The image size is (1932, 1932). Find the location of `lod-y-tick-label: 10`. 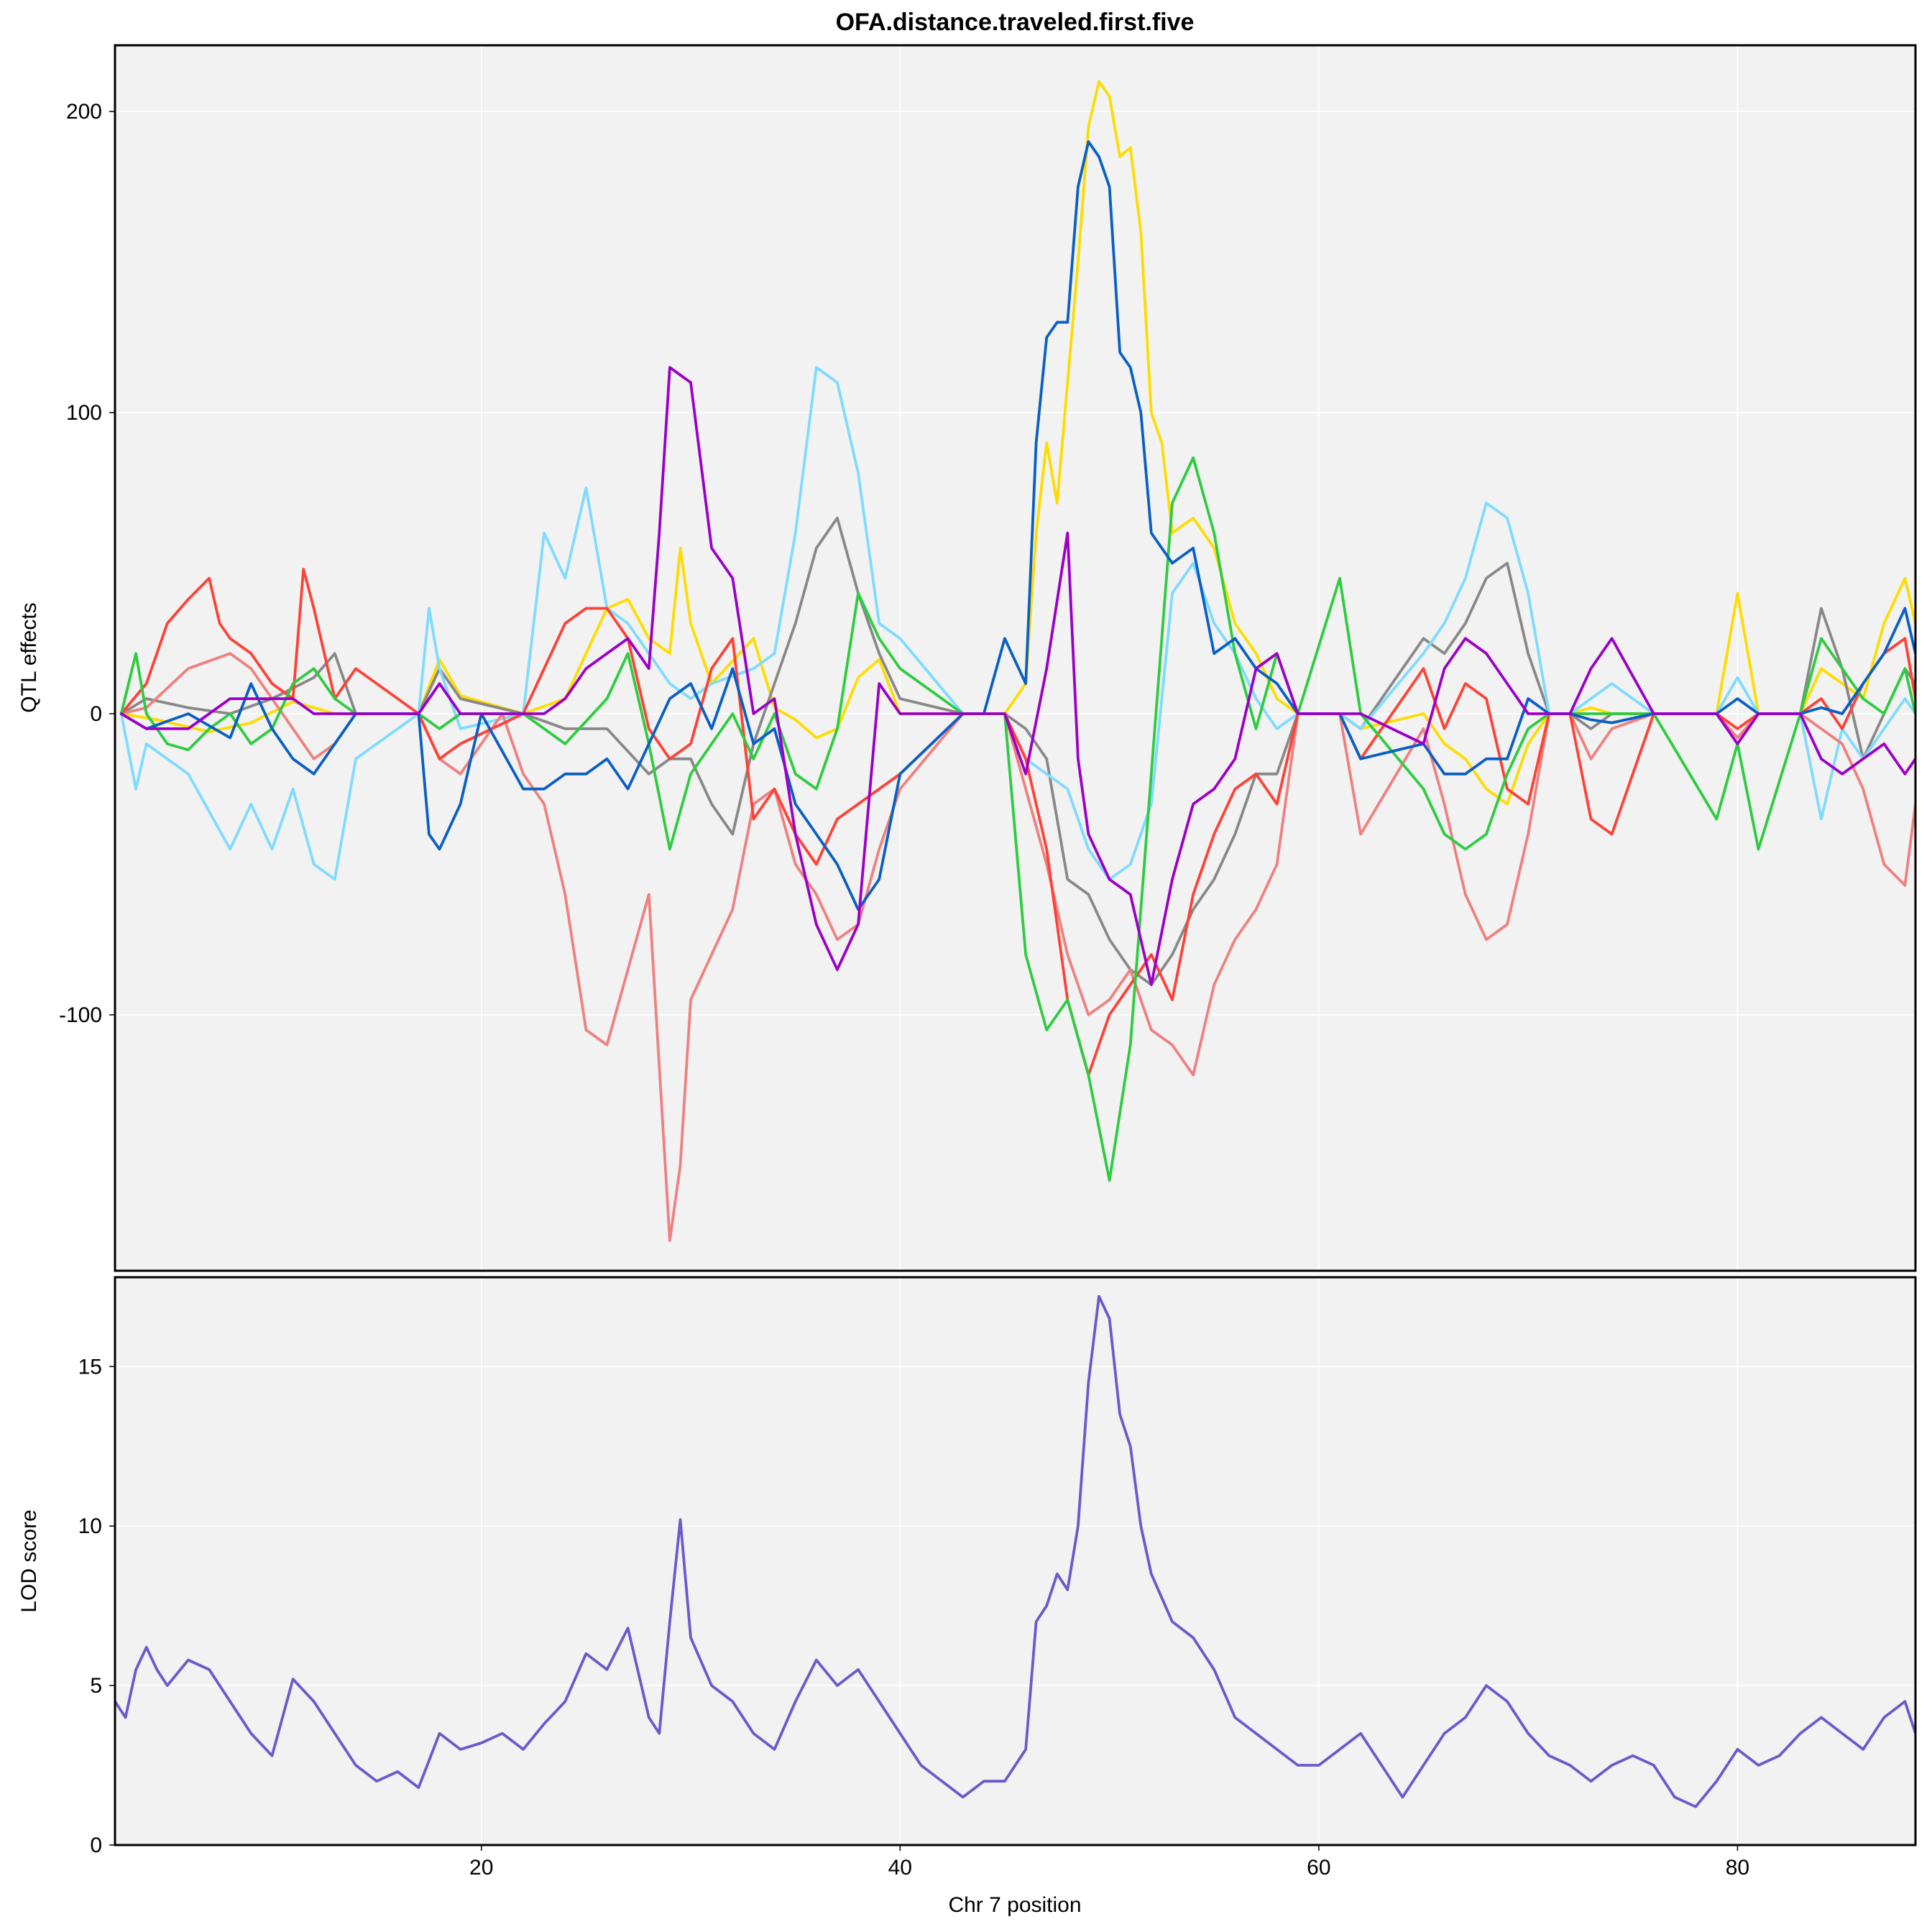

lod-y-tick-label: 10 is located at coordinates (90, 1526).